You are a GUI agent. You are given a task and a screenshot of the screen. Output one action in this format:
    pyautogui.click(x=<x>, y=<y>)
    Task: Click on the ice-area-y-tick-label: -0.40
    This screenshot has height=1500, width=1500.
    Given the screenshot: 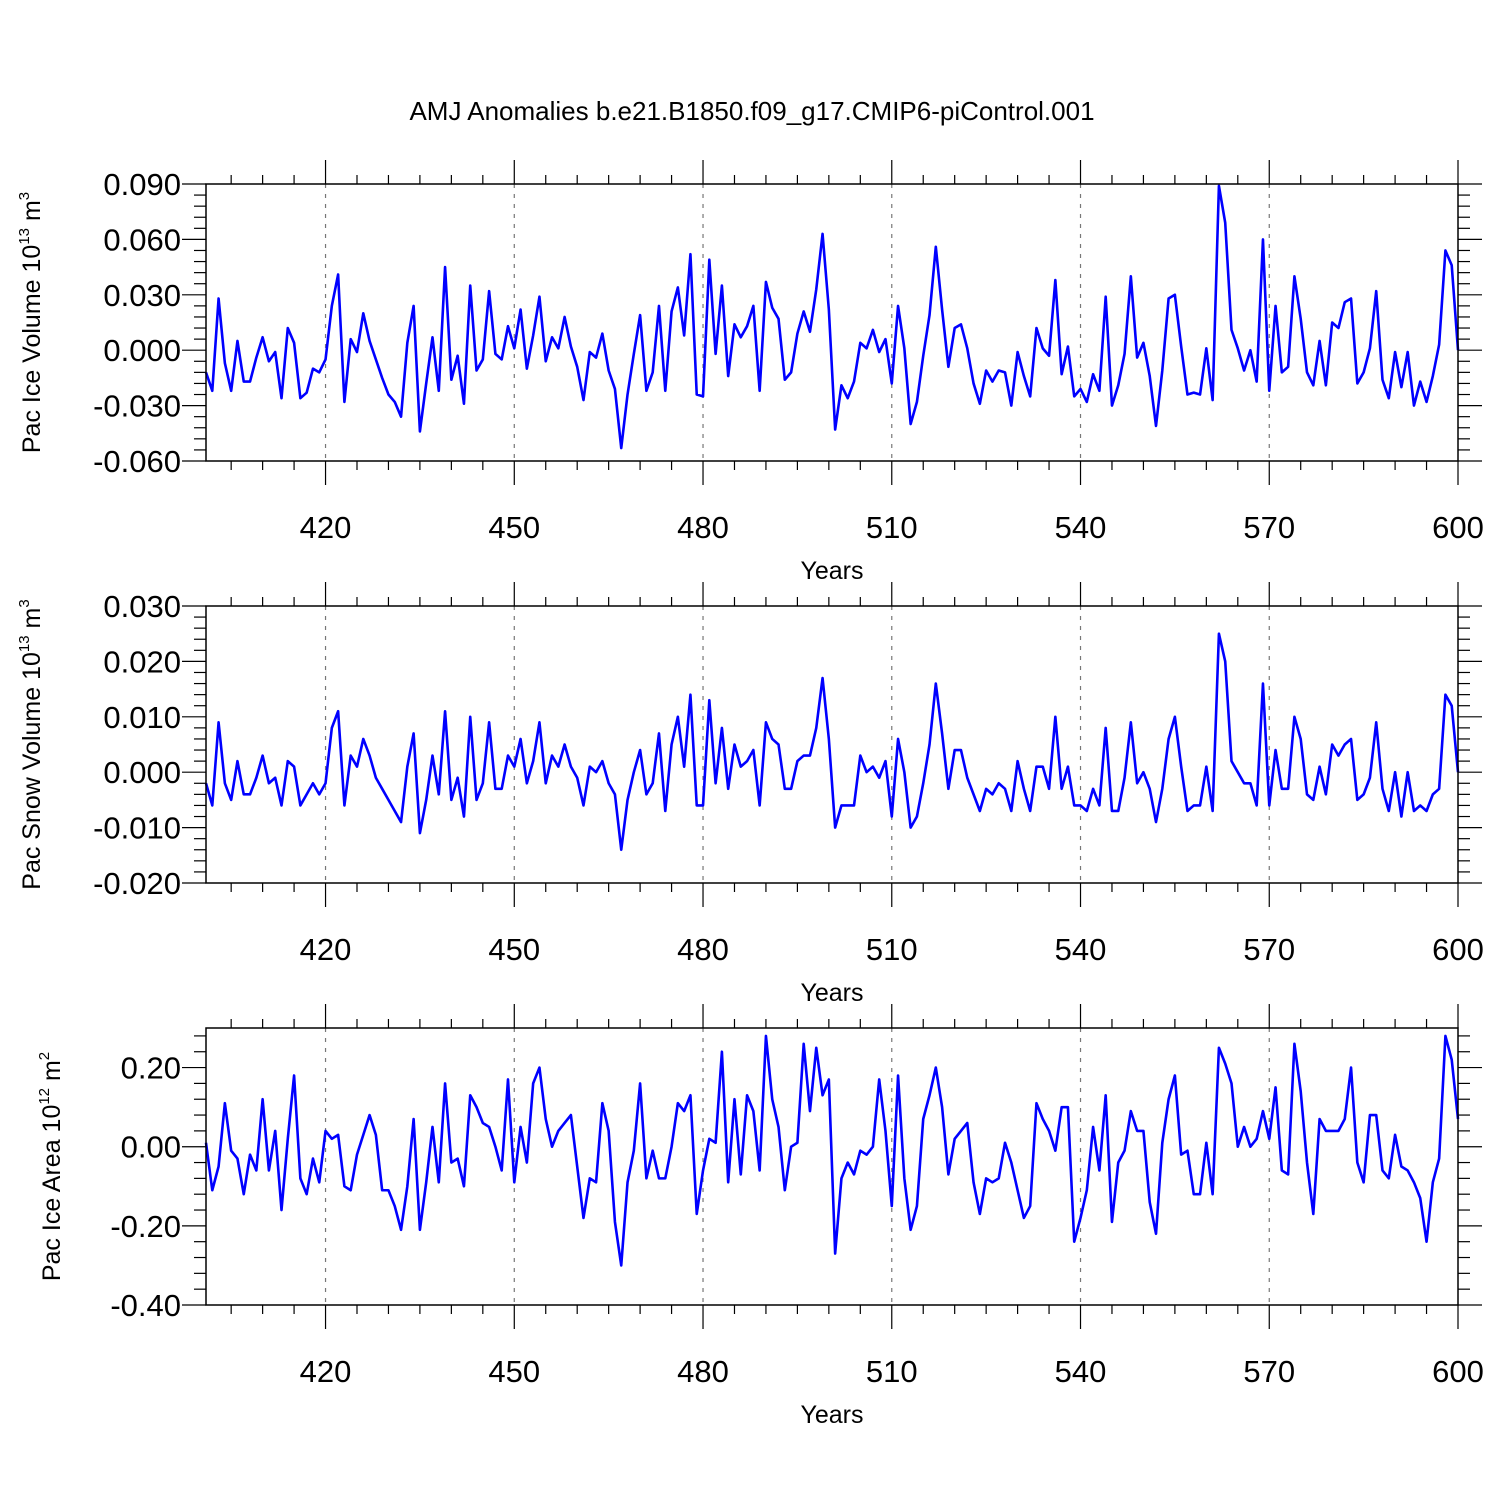 What is the action you would take?
    pyautogui.click(x=145, y=1305)
    